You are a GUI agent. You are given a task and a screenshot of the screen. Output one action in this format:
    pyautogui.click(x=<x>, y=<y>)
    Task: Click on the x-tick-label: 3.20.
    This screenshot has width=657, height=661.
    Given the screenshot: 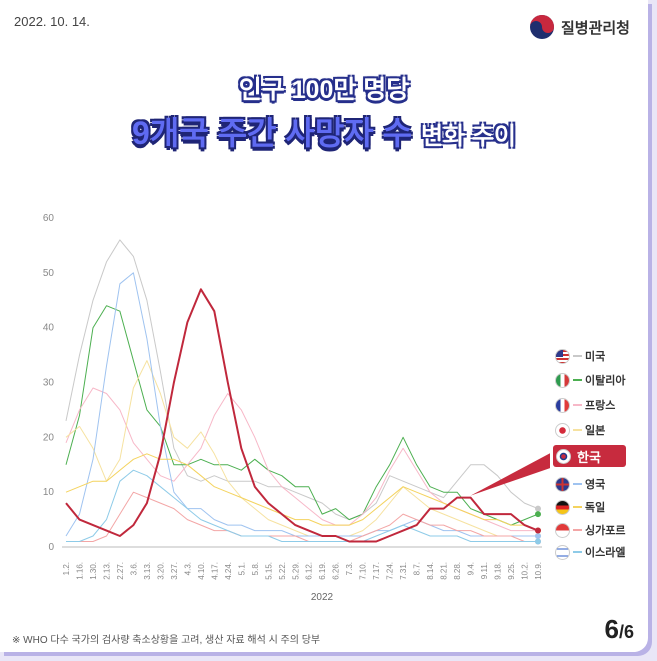 What is the action you would take?
    pyautogui.click(x=160, y=571)
    